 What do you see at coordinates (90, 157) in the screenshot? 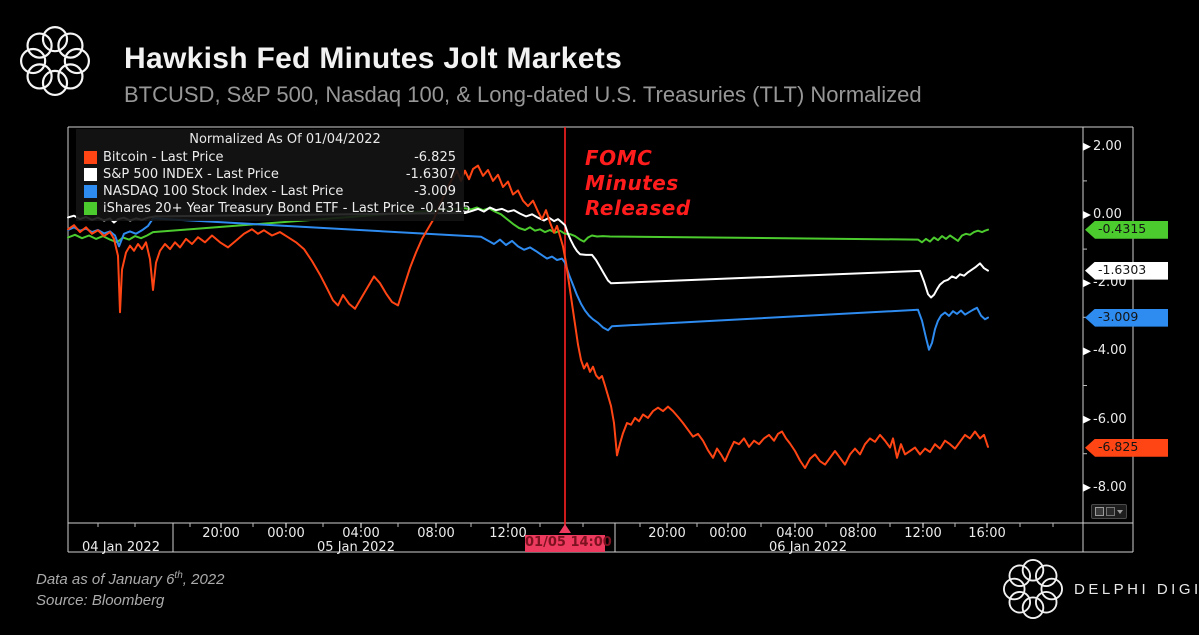
I see `bitcoin-swatch-icon` at bounding box center [90, 157].